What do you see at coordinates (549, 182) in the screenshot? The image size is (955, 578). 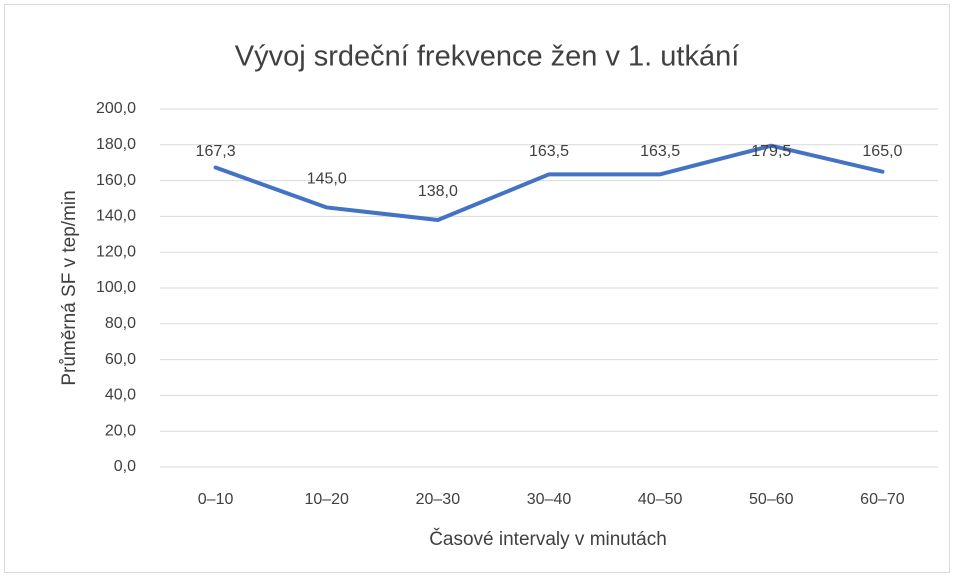 I see `line-series` at bounding box center [549, 182].